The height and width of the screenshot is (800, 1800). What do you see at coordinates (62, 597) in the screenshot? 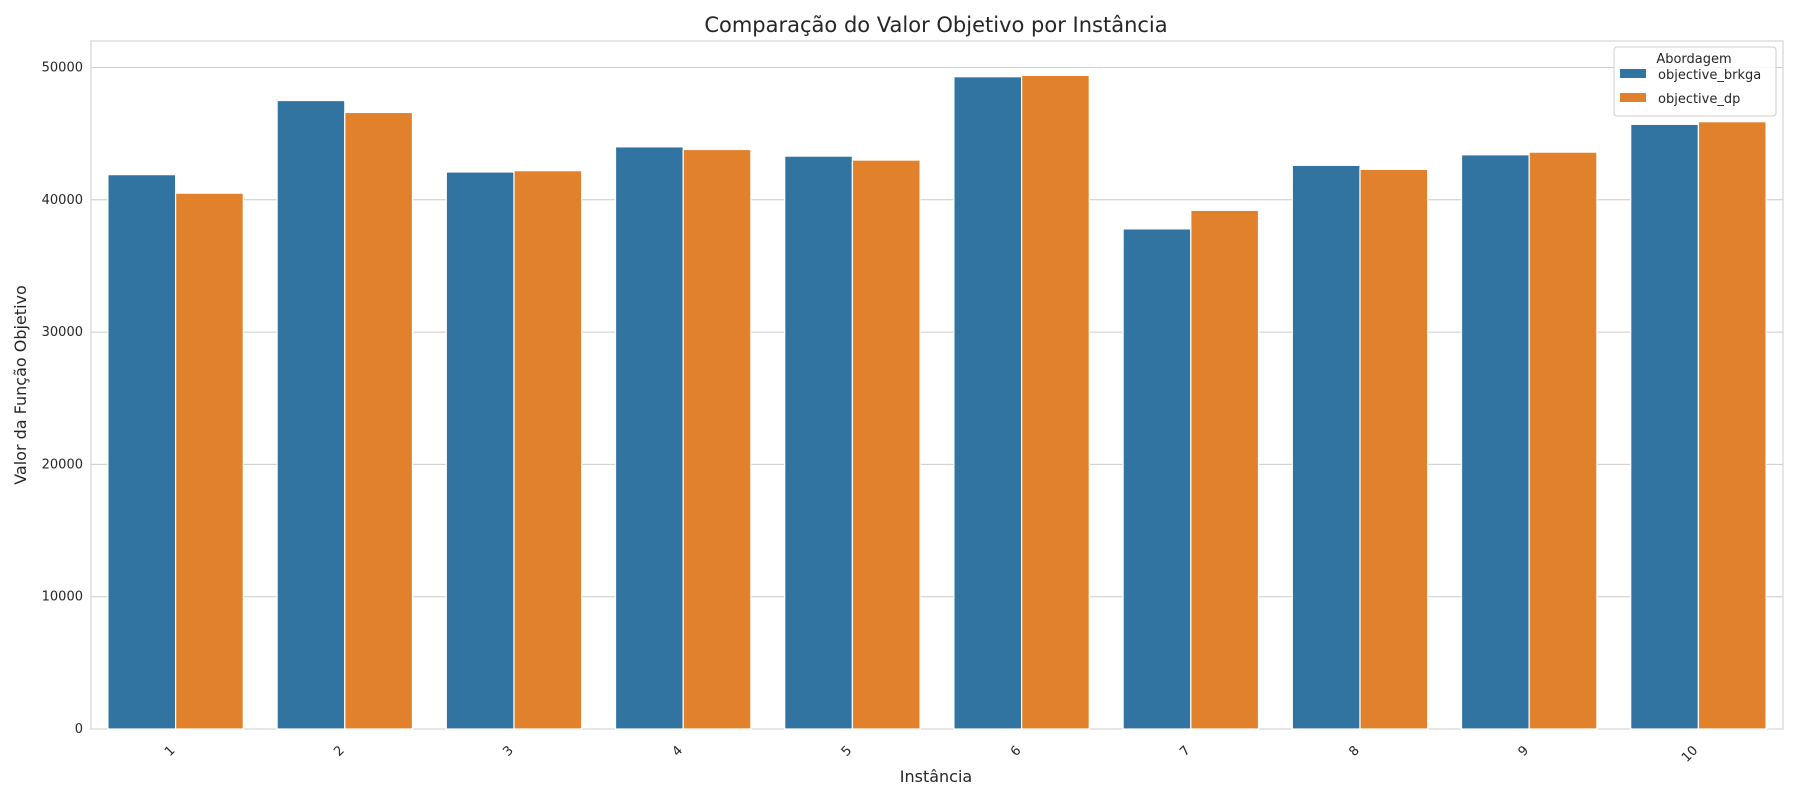
I see `y-tick-label: 10000` at bounding box center [62, 597].